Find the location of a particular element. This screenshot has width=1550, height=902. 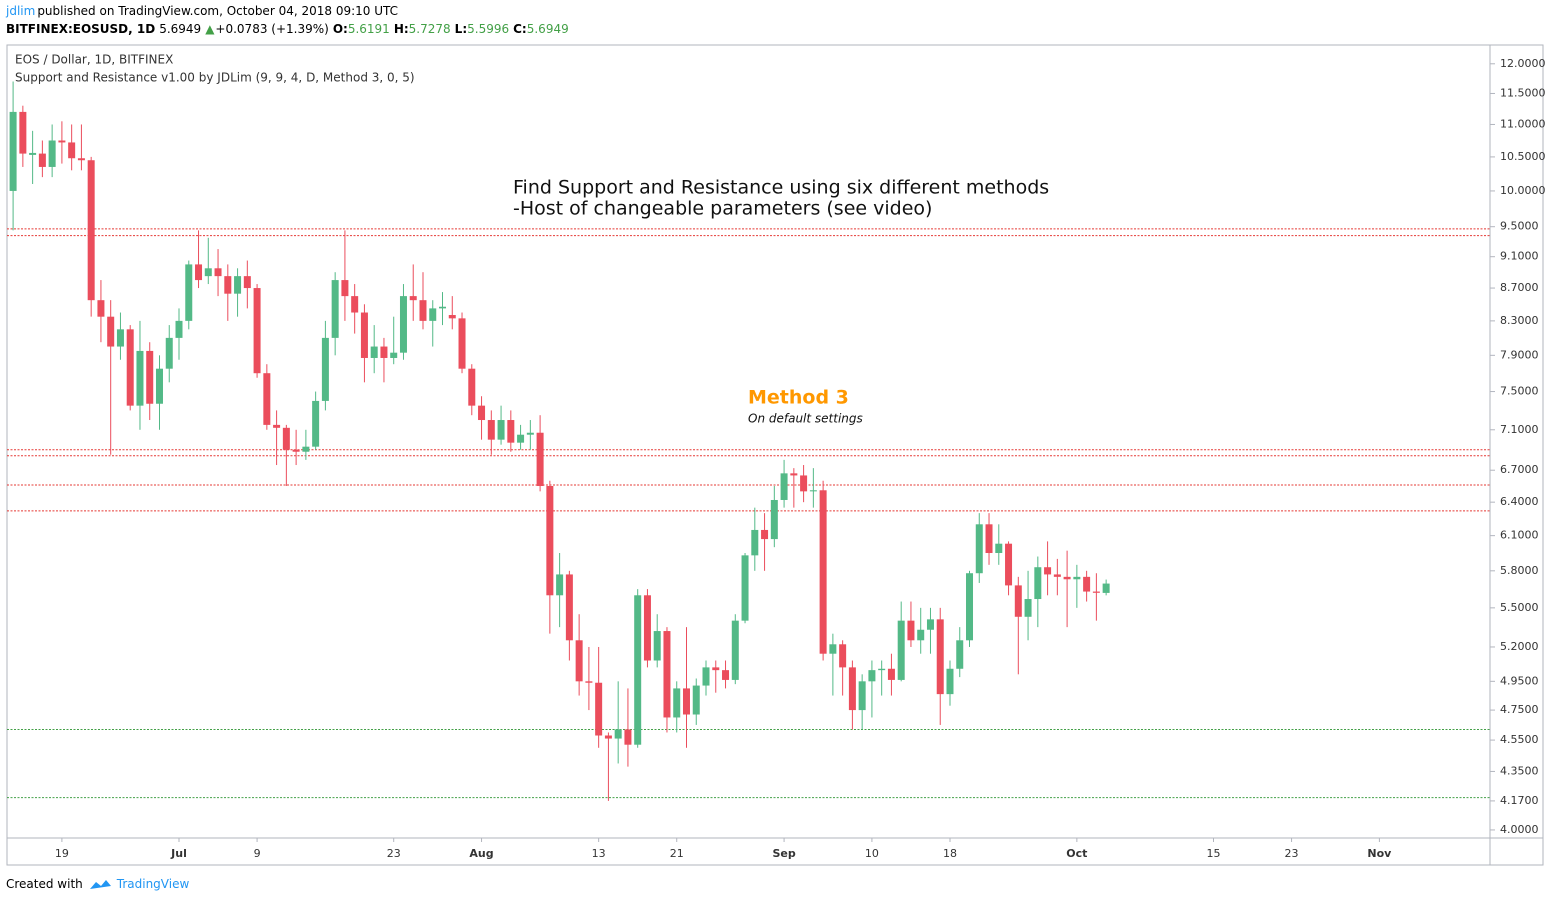

x-tick-label: Oct is located at coordinates (1076, 853).